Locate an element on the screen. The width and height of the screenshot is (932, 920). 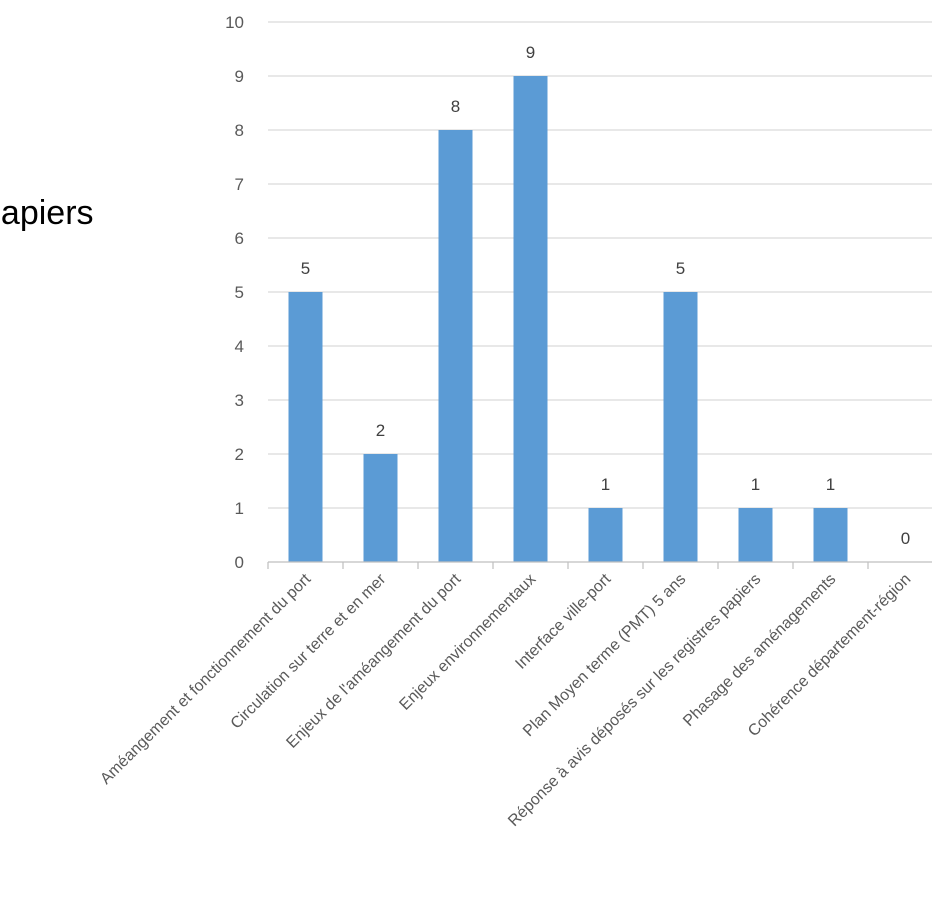
y-tick-label: 8 is located at coordinates (239, 130).